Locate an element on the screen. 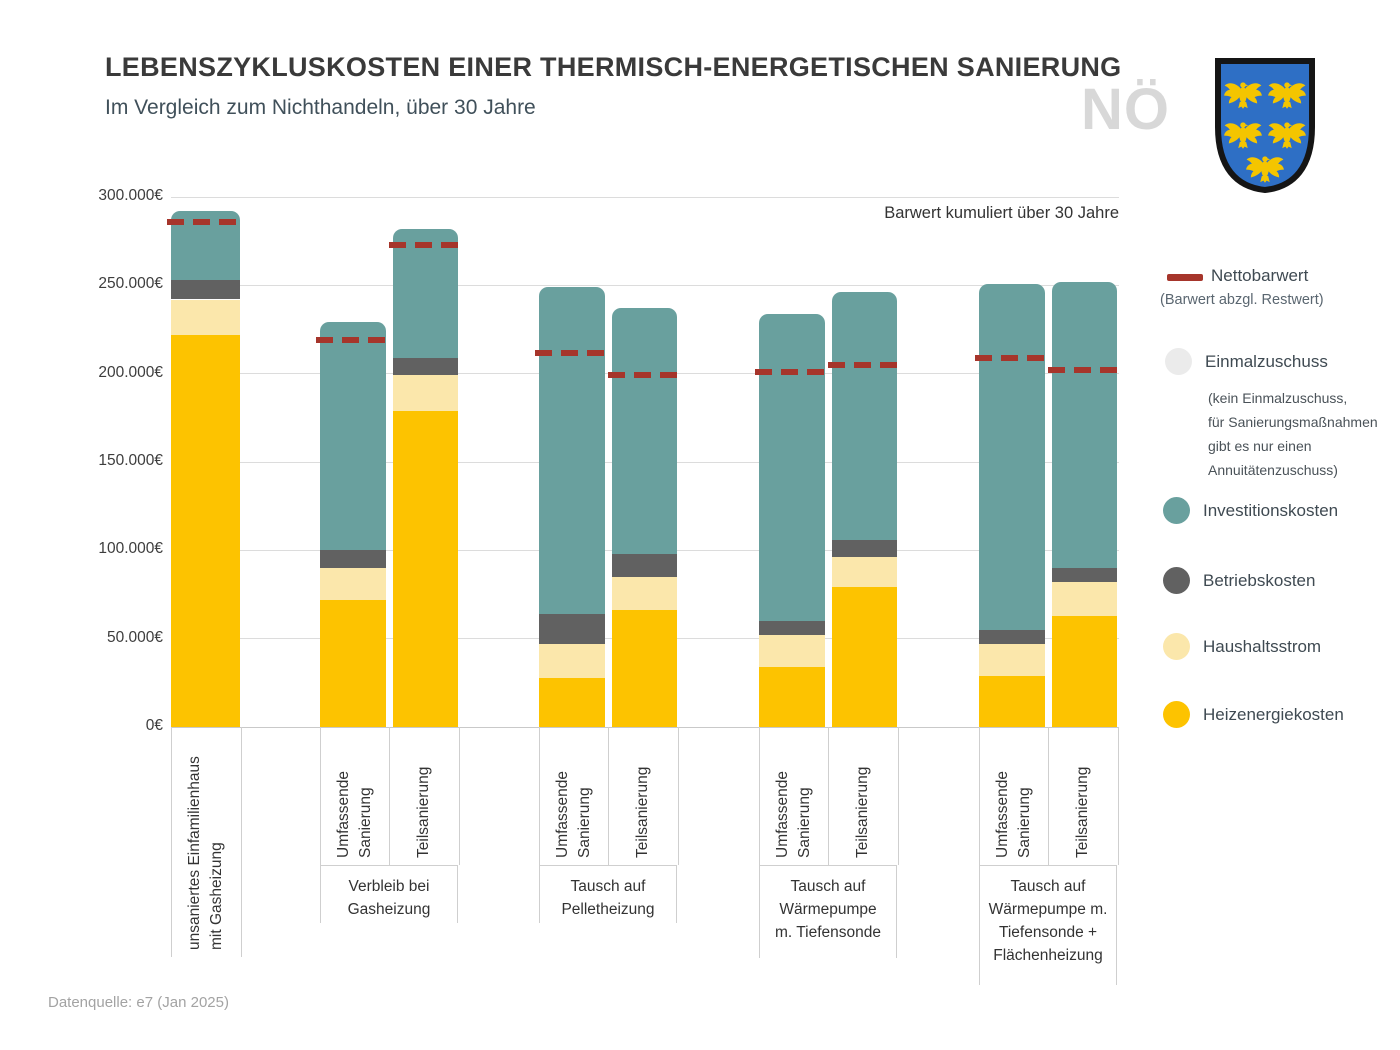  group-label-cell: Tausch auf Wärmepumpe m. Tiefensonde is located at coordinates (828, 911).